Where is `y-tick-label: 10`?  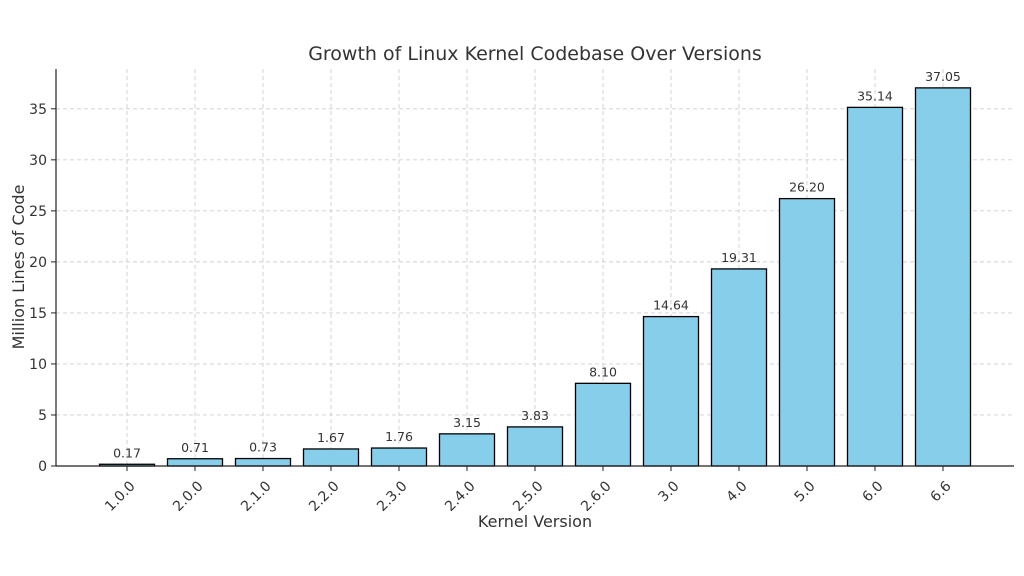 y-tick-label: 10 is located at coordinates (38, 365).